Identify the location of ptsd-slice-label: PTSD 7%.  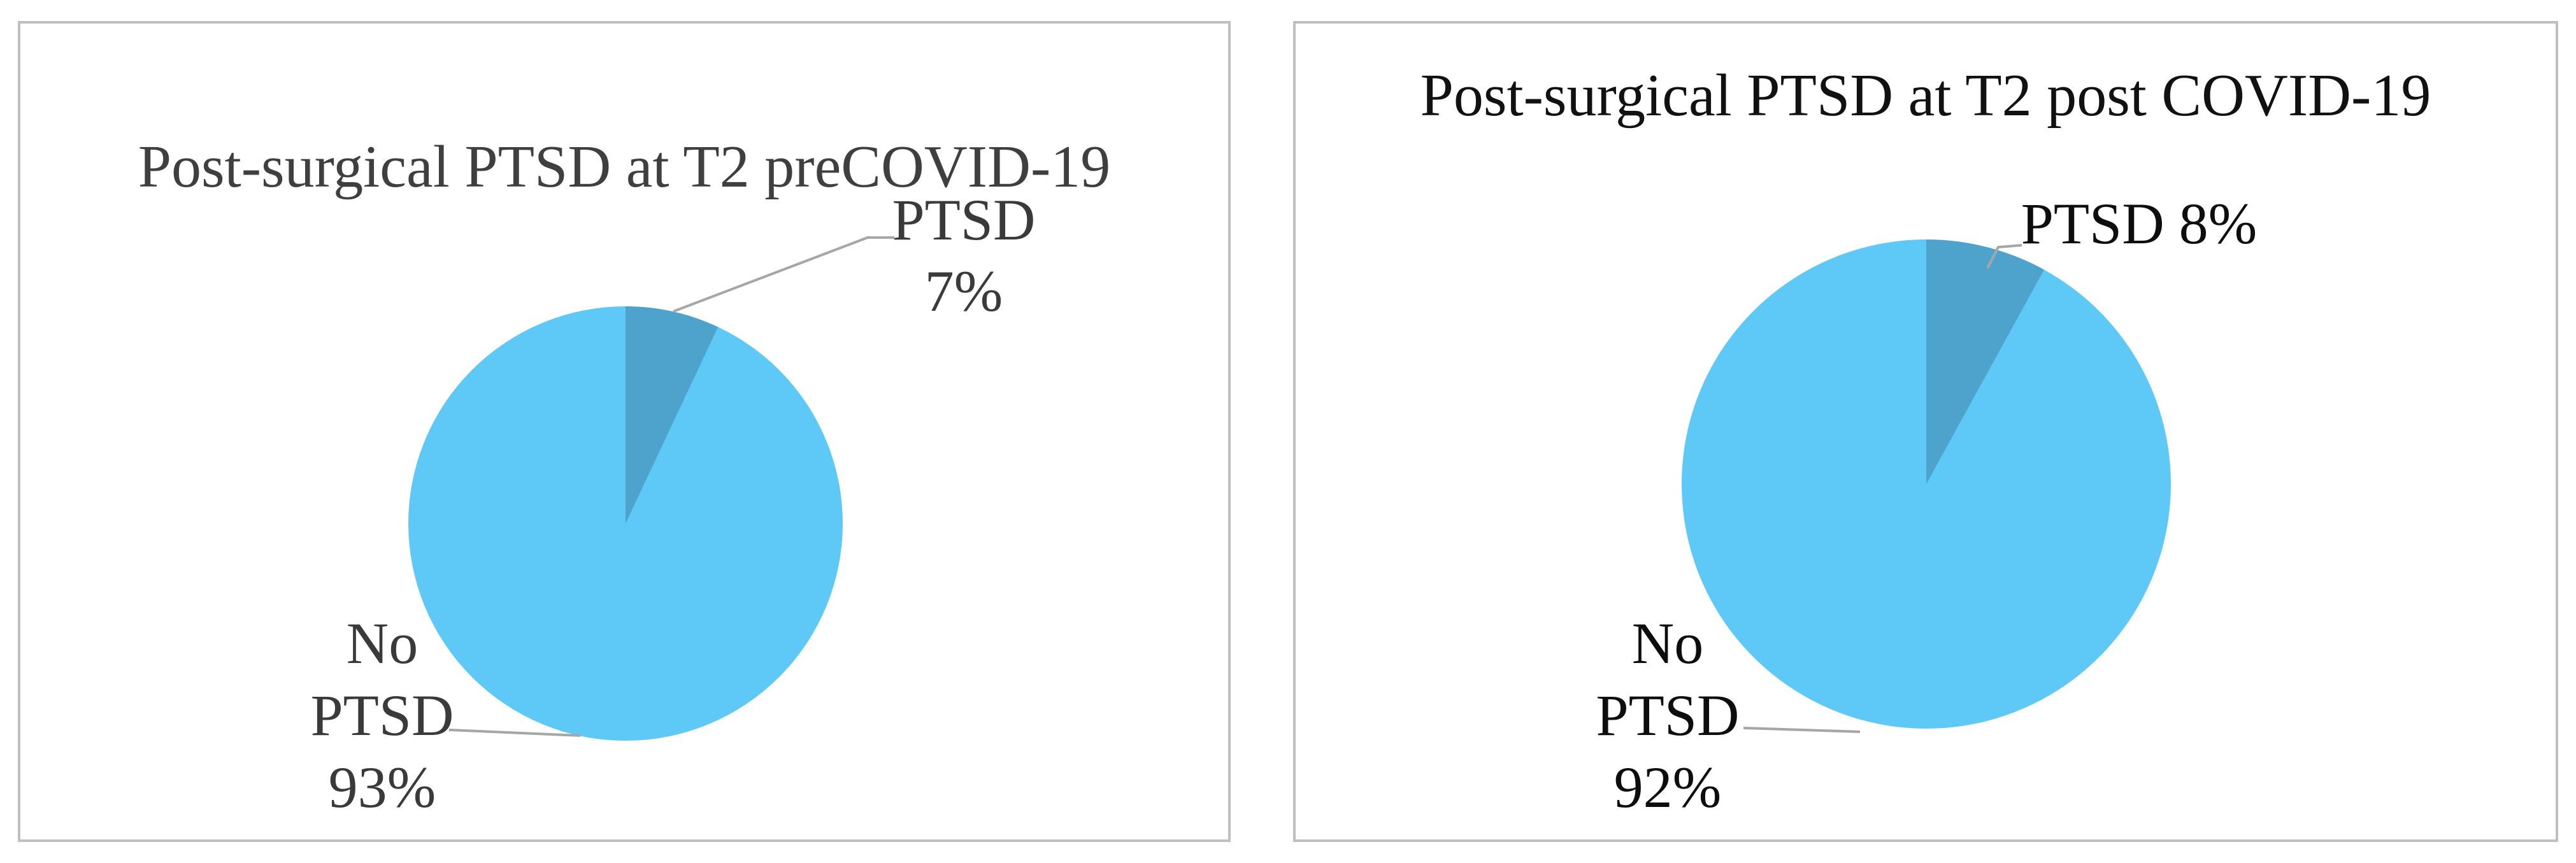
(964, 255).